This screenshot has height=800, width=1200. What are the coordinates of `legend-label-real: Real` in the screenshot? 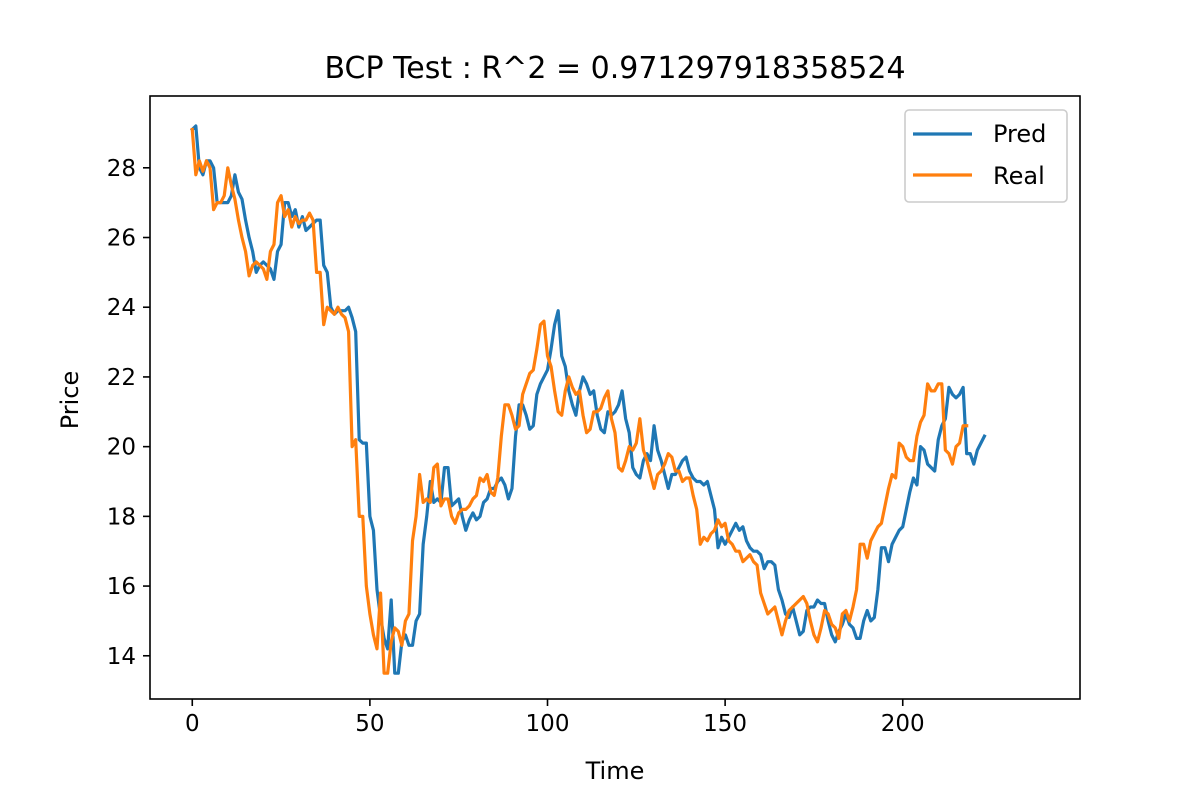 It's located at (1019, 176).